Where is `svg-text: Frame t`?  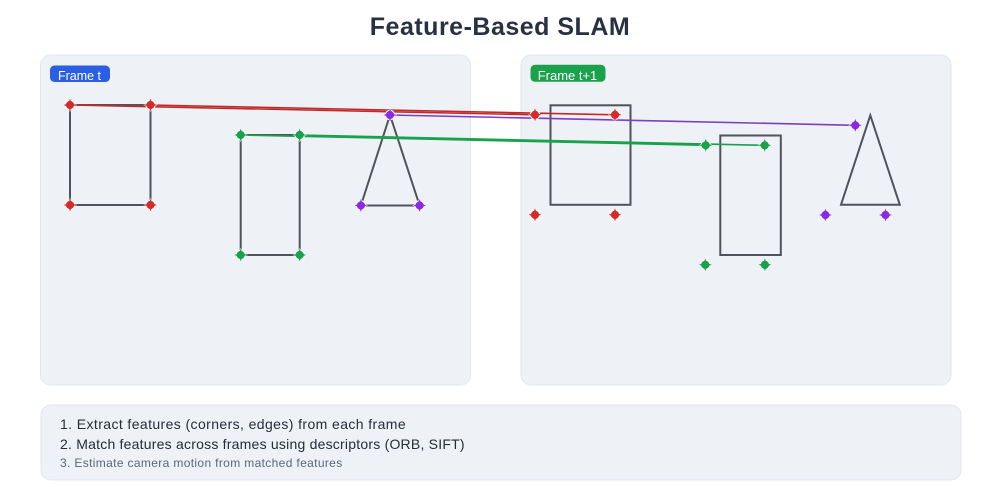 svg-text: Frame t is located at coordinates (80, 76).